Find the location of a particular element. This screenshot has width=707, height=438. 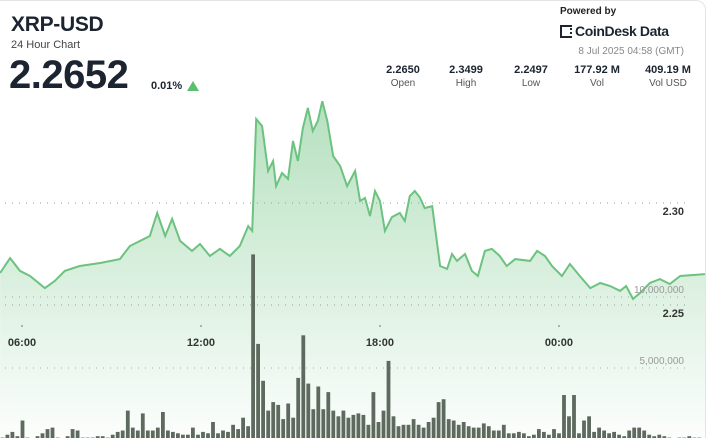

volume-tick-label: 10,000,000 is located at coordinates (659, 290).